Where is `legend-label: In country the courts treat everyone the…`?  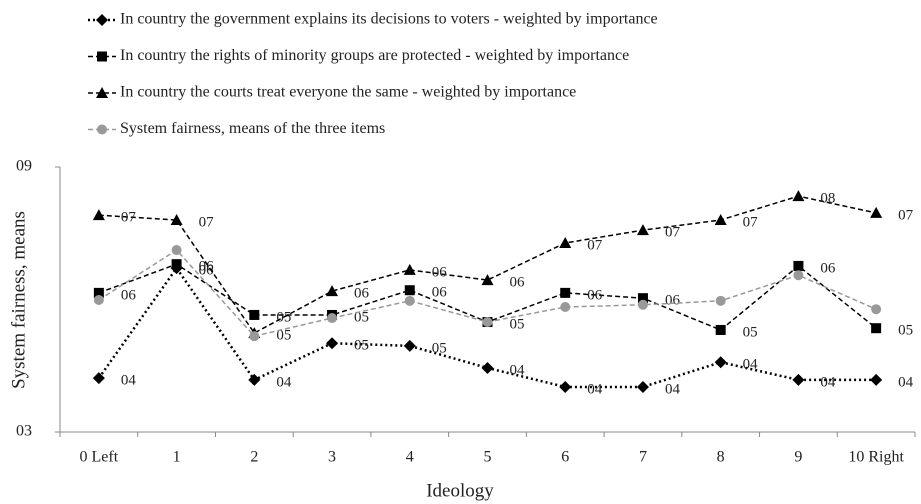 legend-label: In country the courts treat everyone the… is located at coordinates (348, 92).